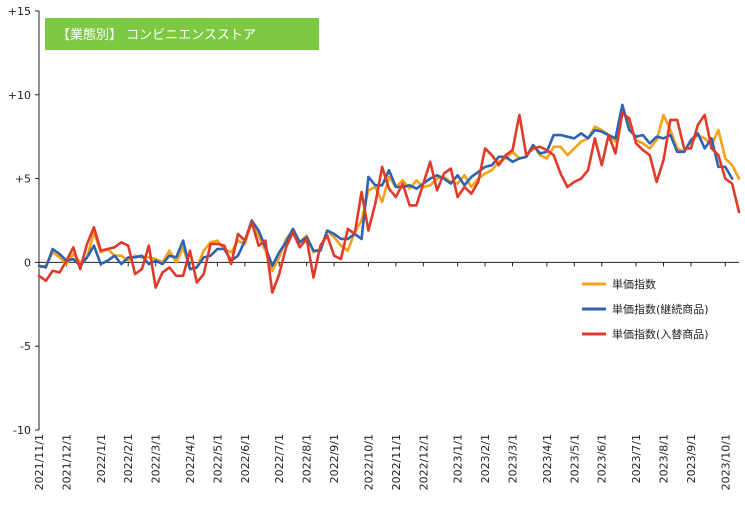 The width and height of the screenshot is (745, 510). I want to click on y-tick-label: +10, so click(19, 95).